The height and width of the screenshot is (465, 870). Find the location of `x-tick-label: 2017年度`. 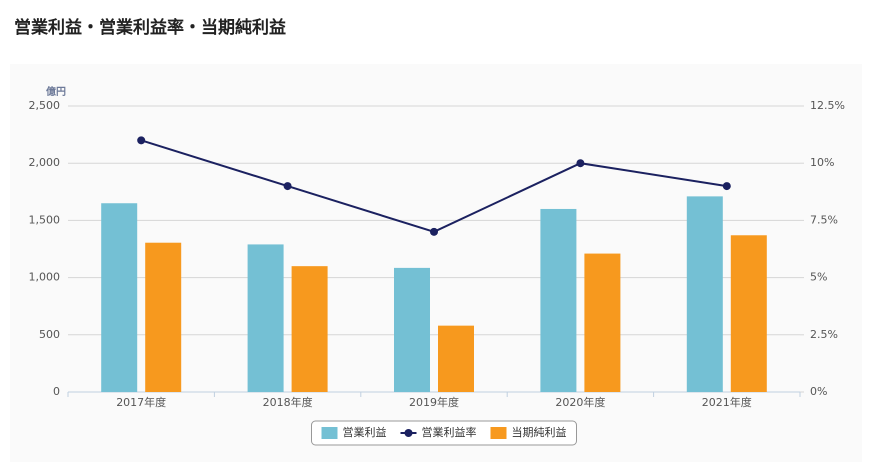

x-tick-label: 2017年度 is located at coordinates (141, 402).